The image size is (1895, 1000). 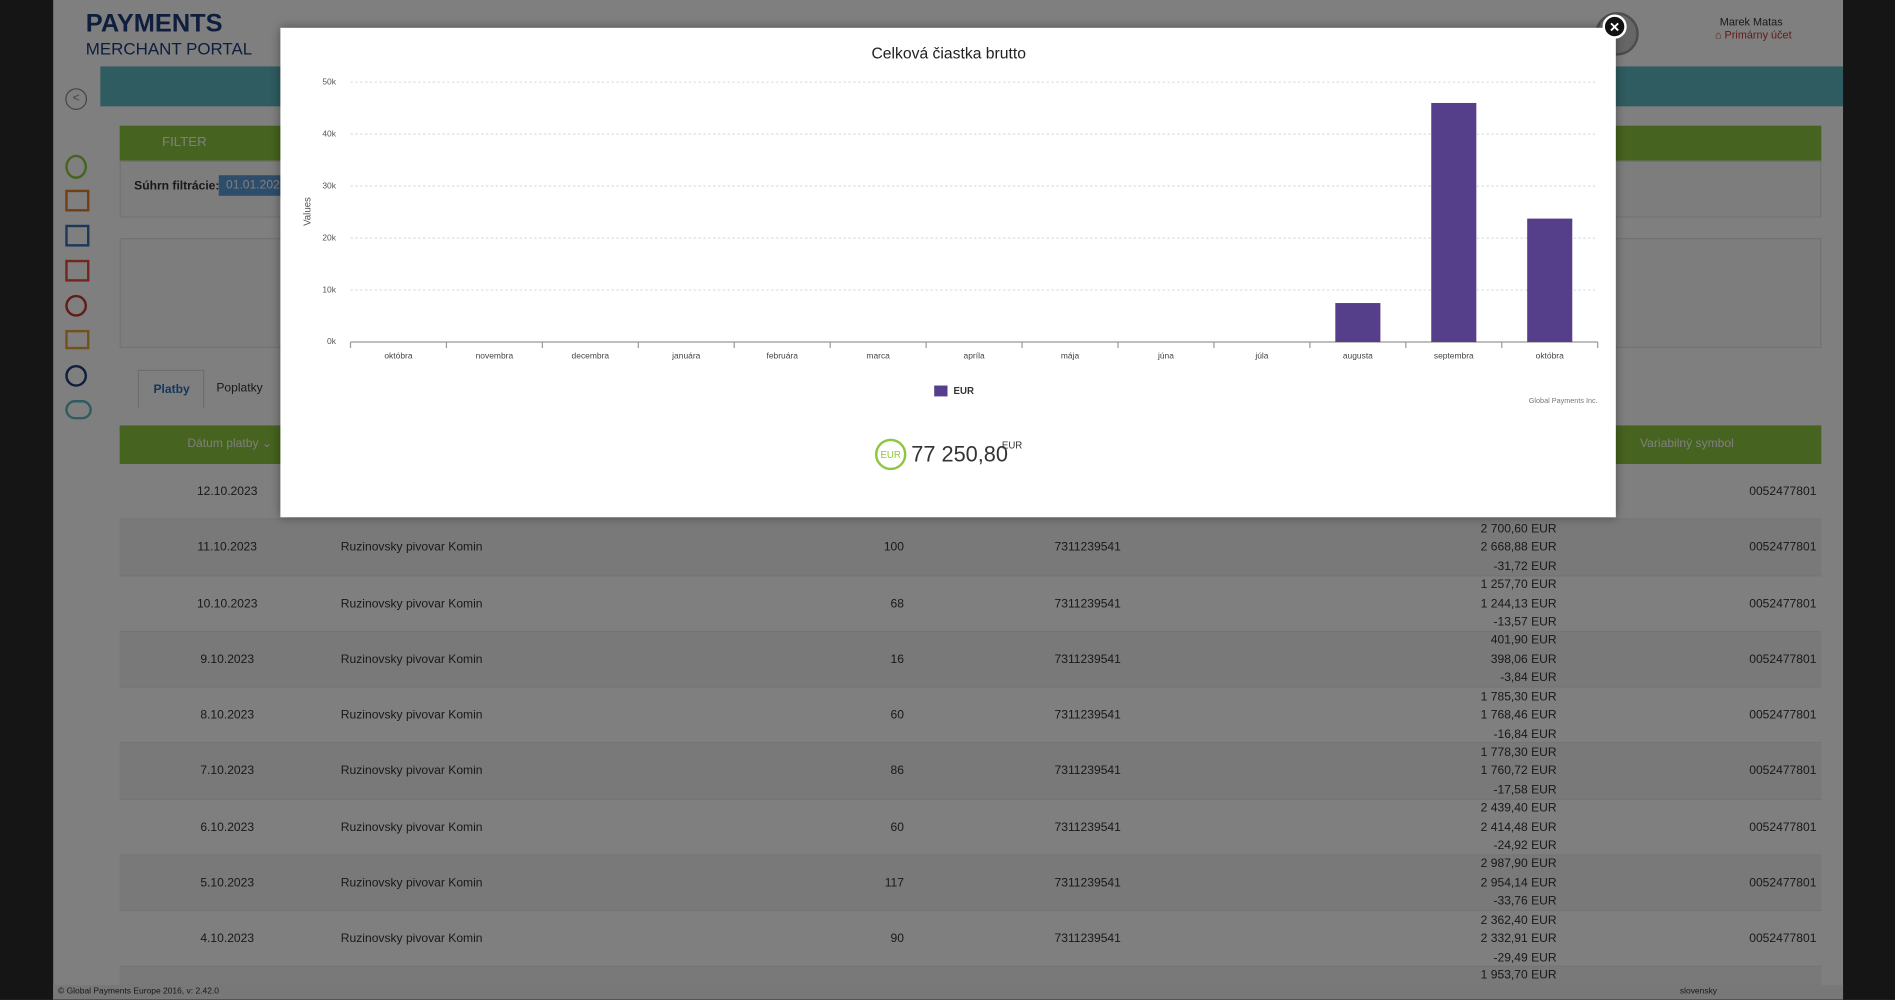 What do you see at coordinates (332, 341) in the screenshot?
I see `y-tick-label: 0k` at bounding box center [332, 341].